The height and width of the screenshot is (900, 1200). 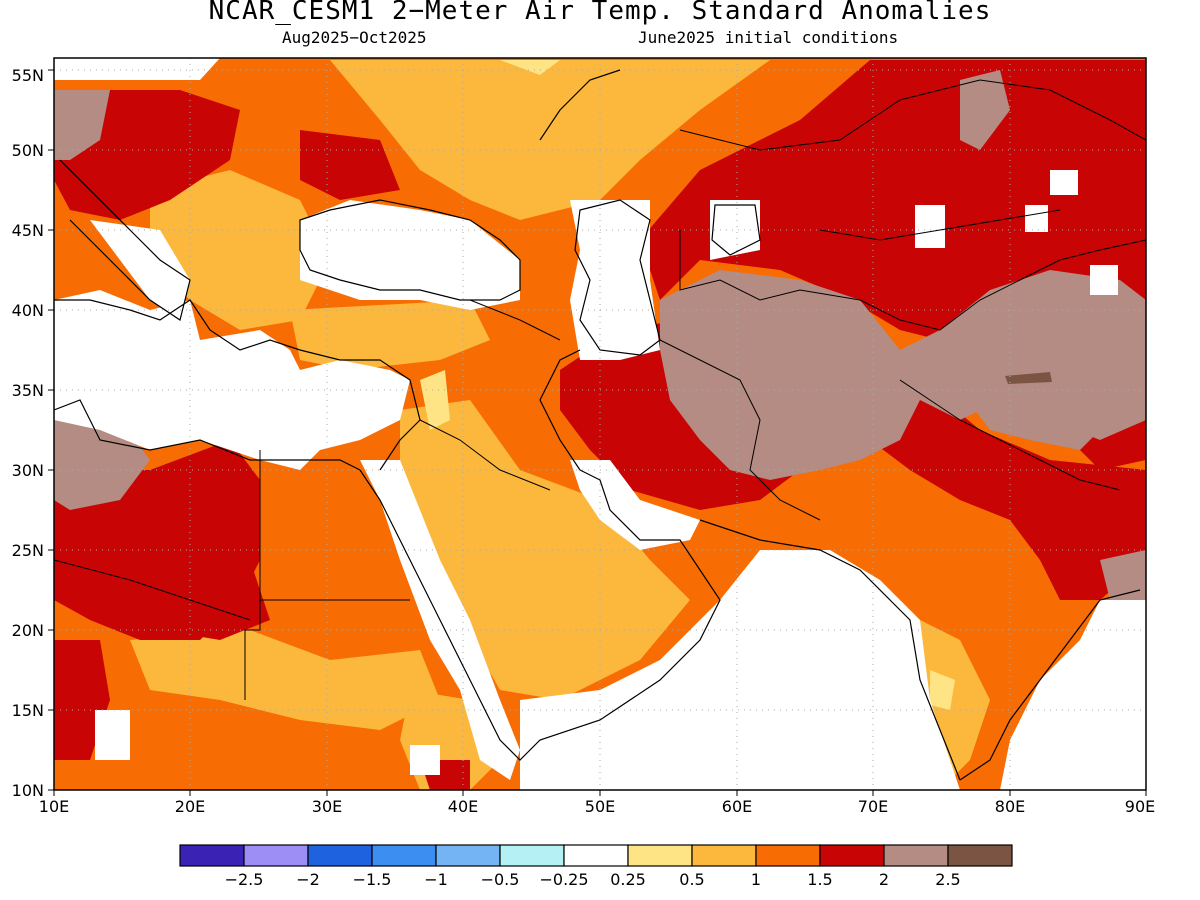 What do you see at coordinates (28, 630) in the screenshot?
I see `lat-label-20n: 20N` at bounding box center [28, 630].